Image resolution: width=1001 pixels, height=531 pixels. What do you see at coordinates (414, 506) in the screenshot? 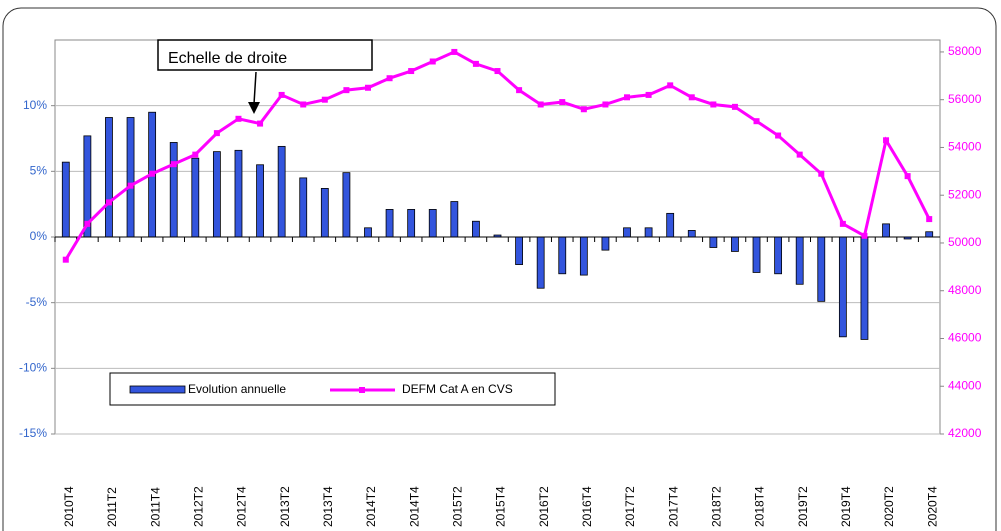
I see `x-tick-label: 2014T4` at bounding box center [414, 506].